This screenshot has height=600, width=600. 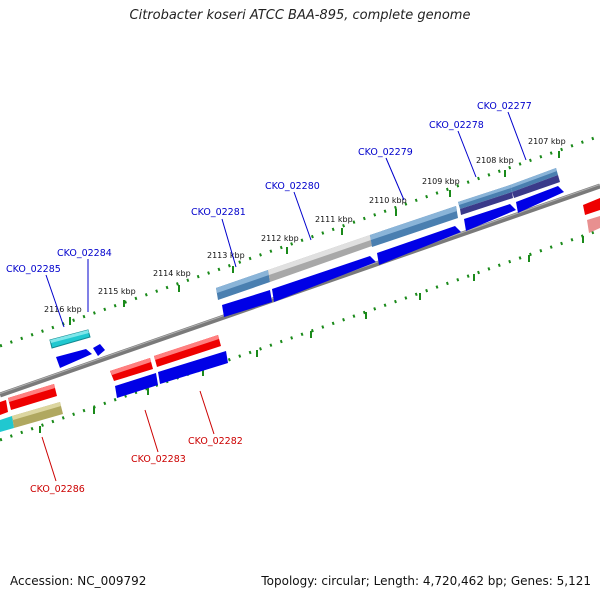 What do you see at coordinates (504, 106) in the screenshot?
I see `gene-label-cko-02277: CKO_02277` at bounding box center [504, 106].